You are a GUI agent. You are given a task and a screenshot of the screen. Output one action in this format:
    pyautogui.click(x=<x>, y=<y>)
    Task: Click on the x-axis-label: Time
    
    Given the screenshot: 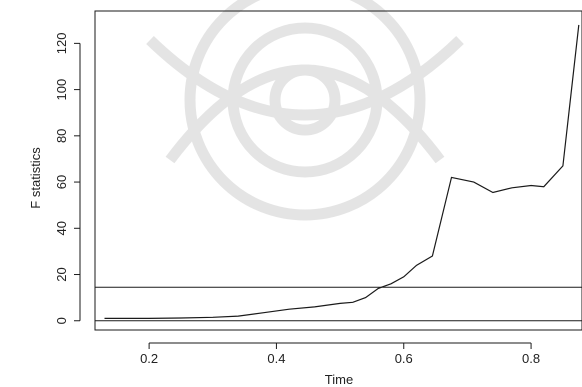 What is the action you would take?
    pyautogui.click(x=339, y=379)
    